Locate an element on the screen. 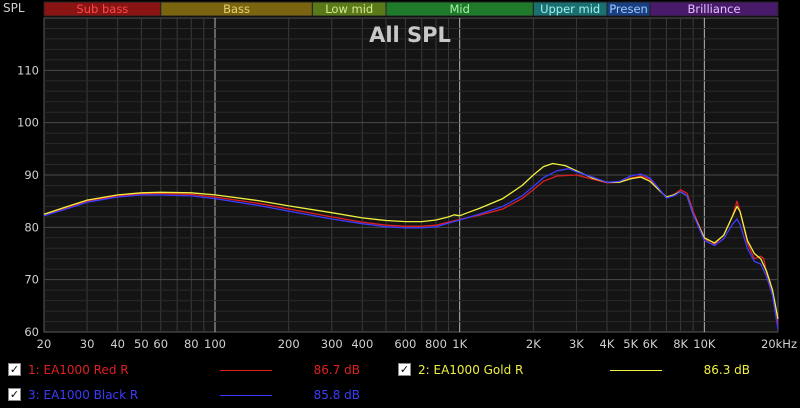 This screenshot has width=800, height=408. band-label-6: Presen is located at coordinates (628, 9).